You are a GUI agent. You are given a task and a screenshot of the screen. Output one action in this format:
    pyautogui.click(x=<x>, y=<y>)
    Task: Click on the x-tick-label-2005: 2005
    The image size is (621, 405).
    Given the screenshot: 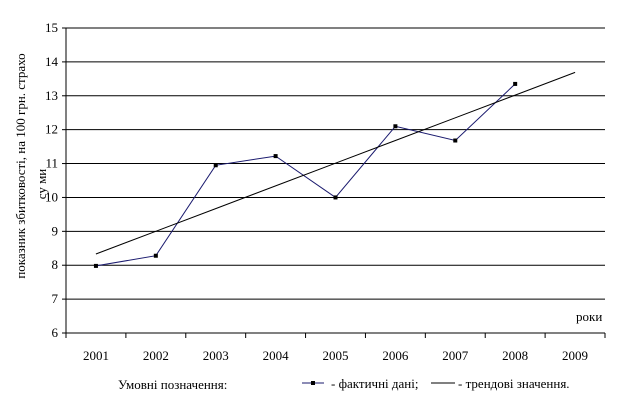 What is the action you would take?
    pyautogui.click(x=336, y=355)
    